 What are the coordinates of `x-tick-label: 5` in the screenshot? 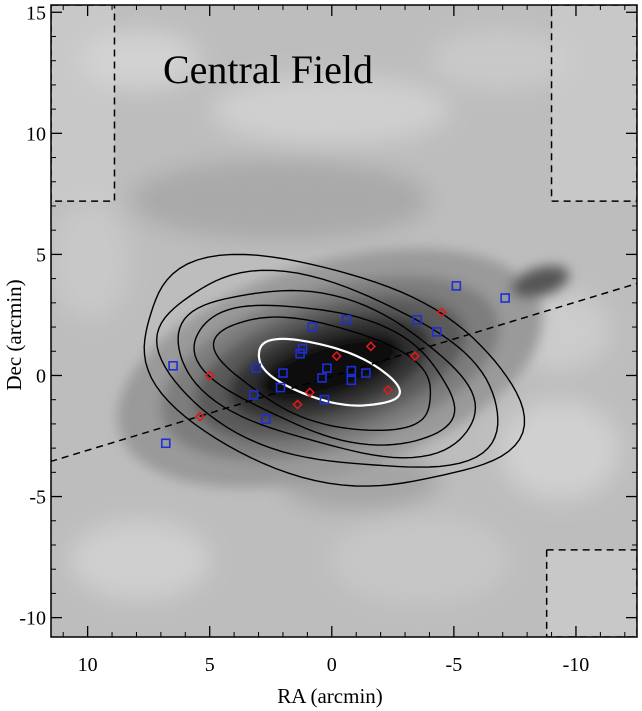 It's located at (210, 665).